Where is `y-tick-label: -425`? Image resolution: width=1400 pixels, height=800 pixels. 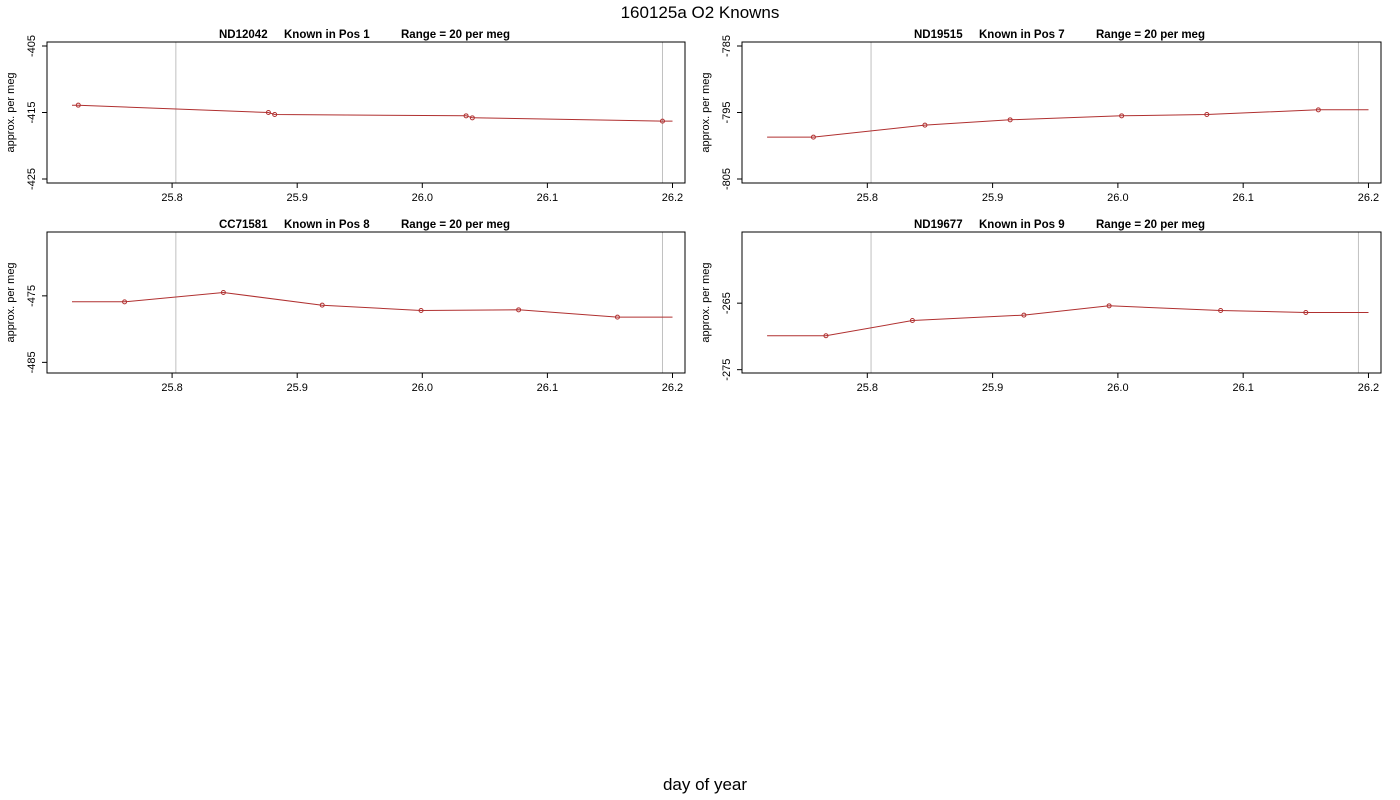 y-tick-label: -425 is located at coordinates (32, 179).